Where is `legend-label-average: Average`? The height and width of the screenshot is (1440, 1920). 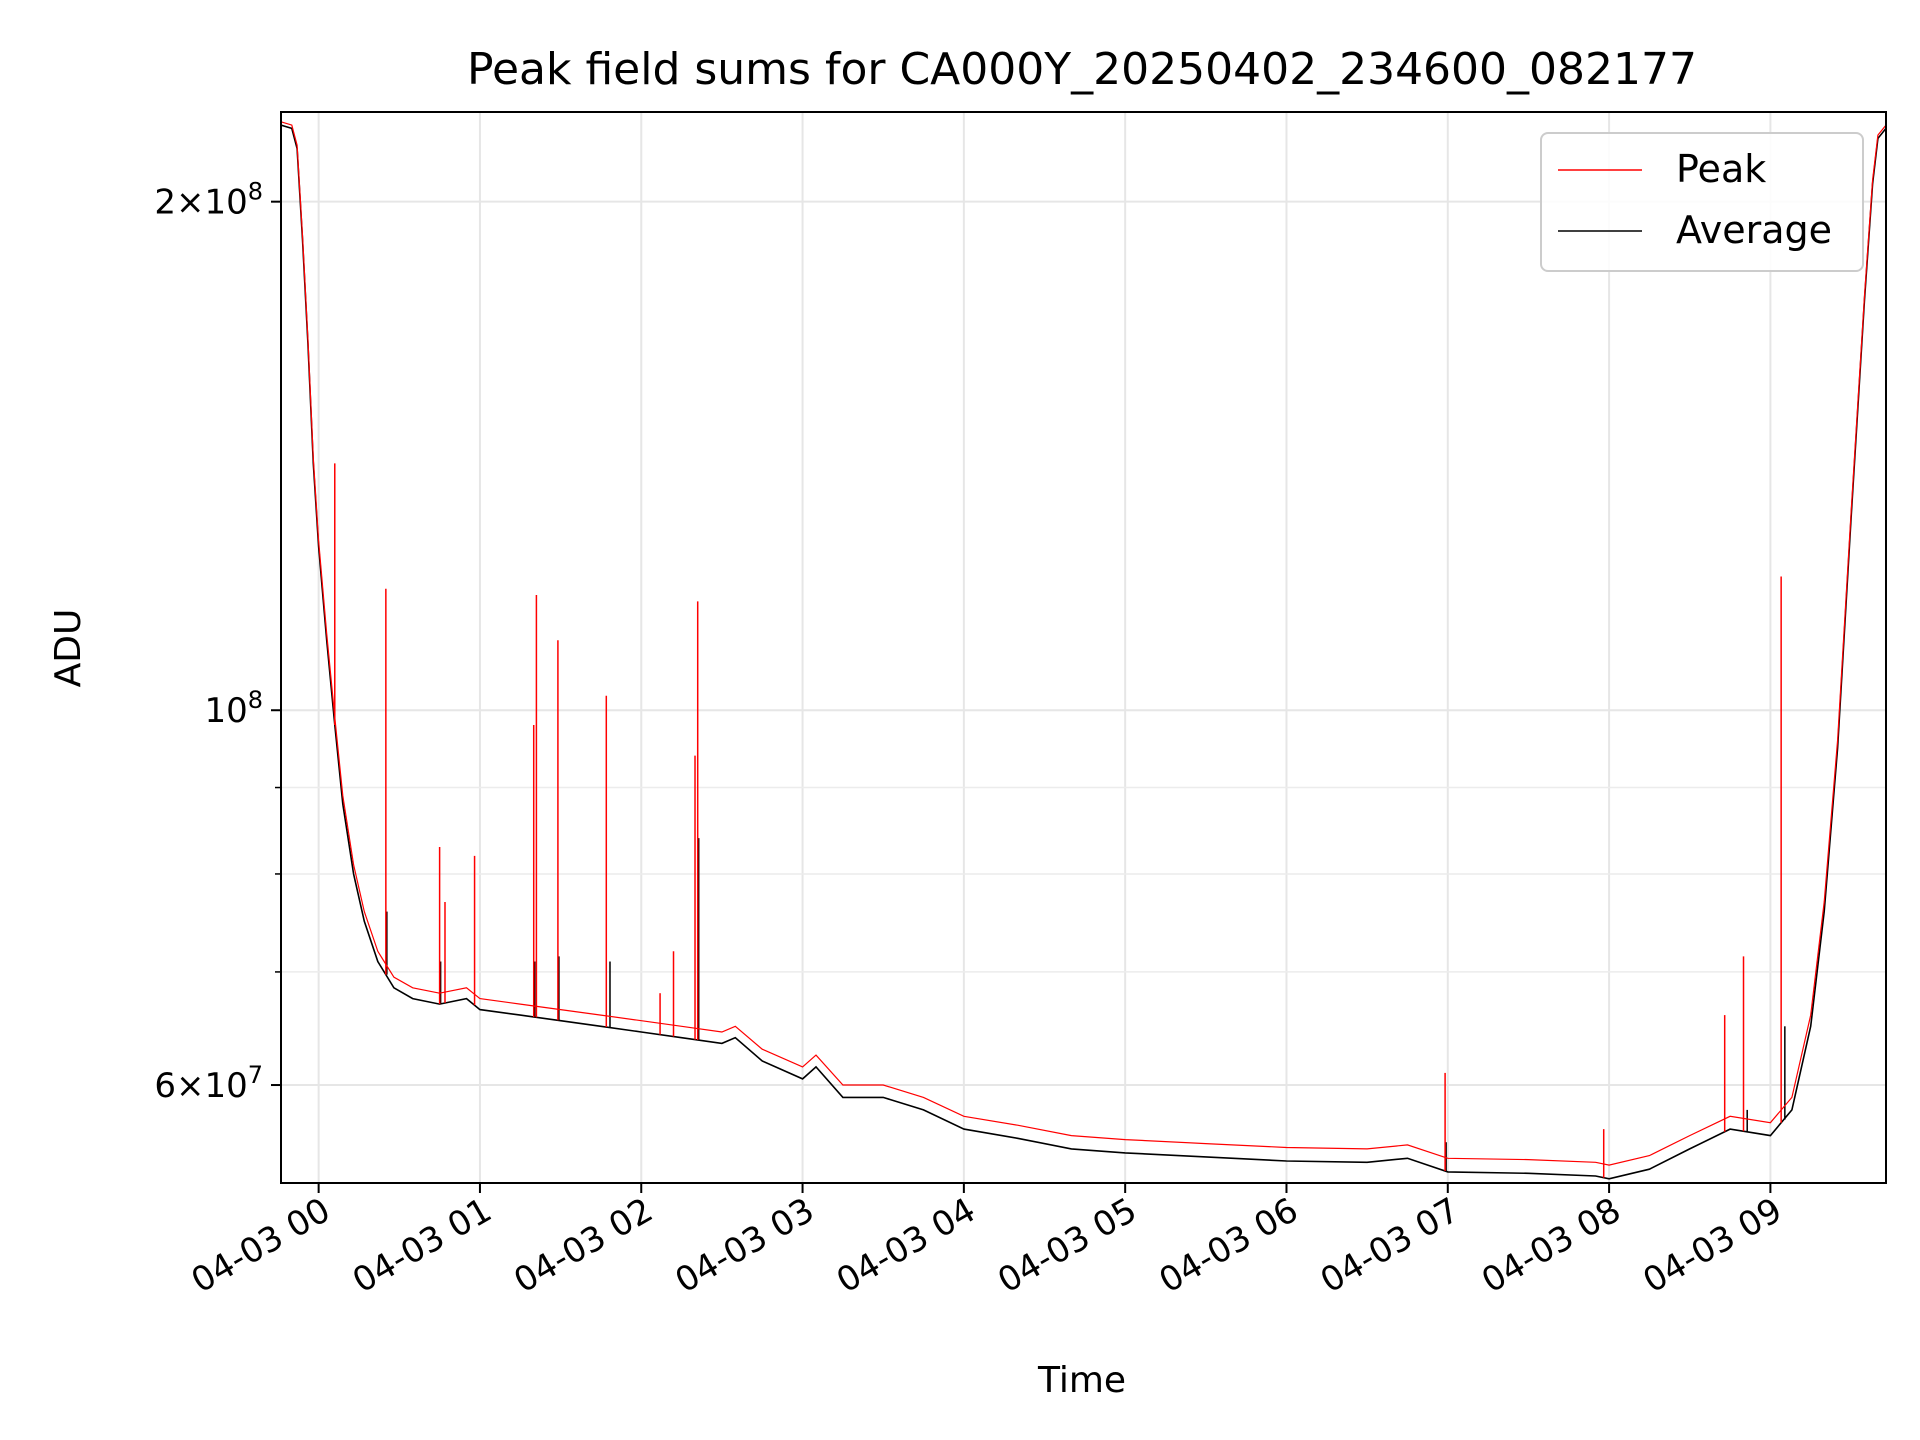
legend-label-average: Average is located at coordinates (1754, 230).